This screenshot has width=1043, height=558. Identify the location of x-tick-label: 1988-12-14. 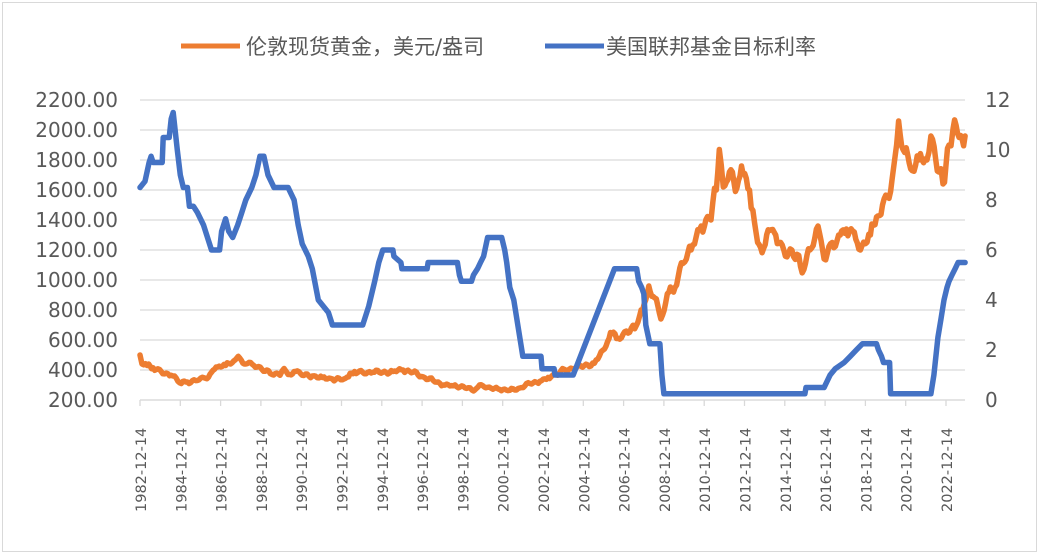
(263, 470).